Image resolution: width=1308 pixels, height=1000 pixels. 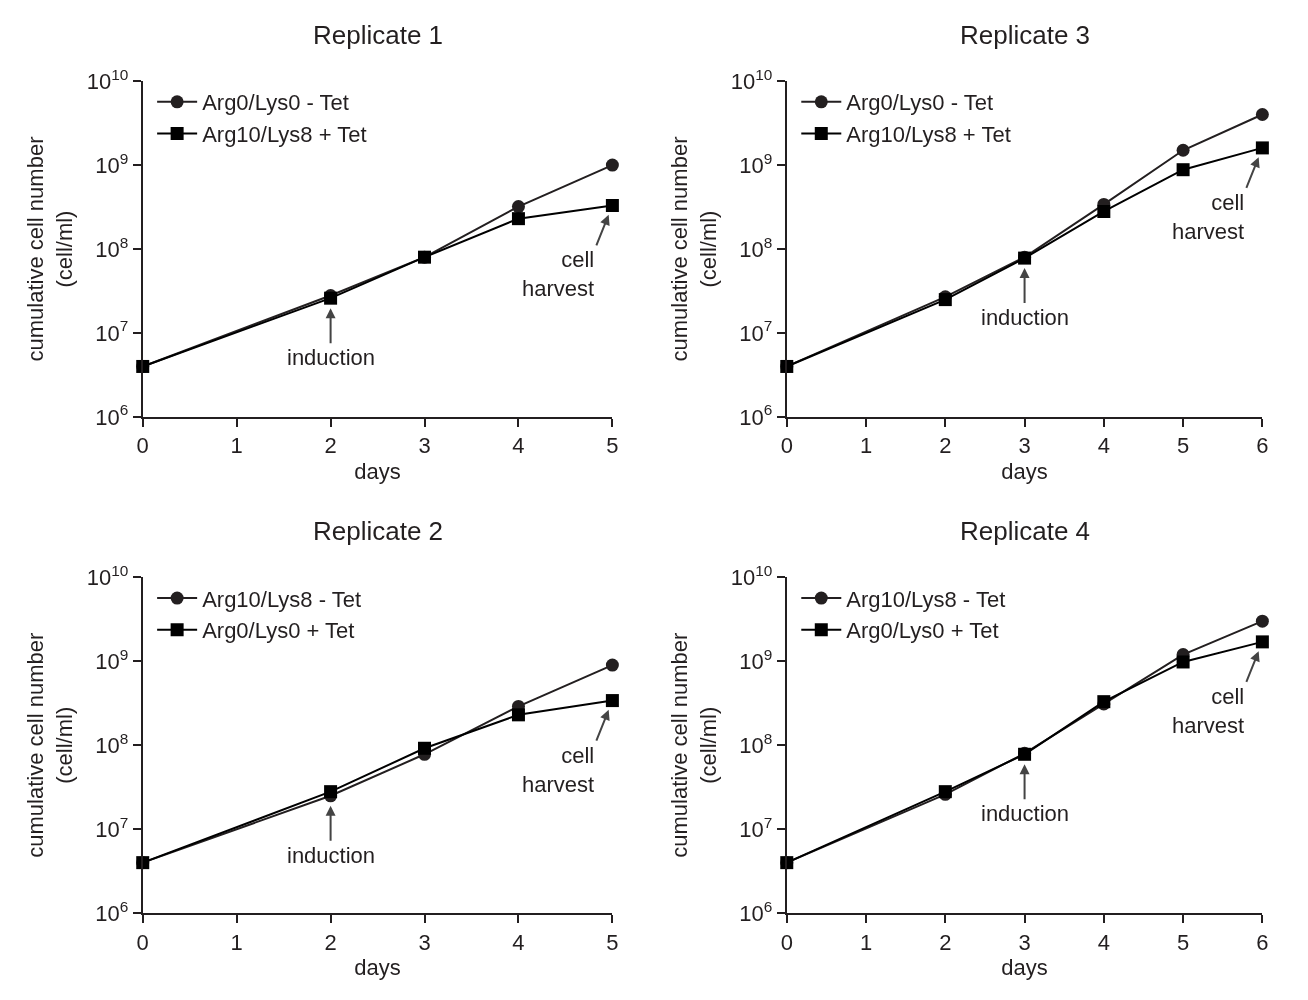 I want to click on chart-title: Replicate 2, so click(x=378, y=531).